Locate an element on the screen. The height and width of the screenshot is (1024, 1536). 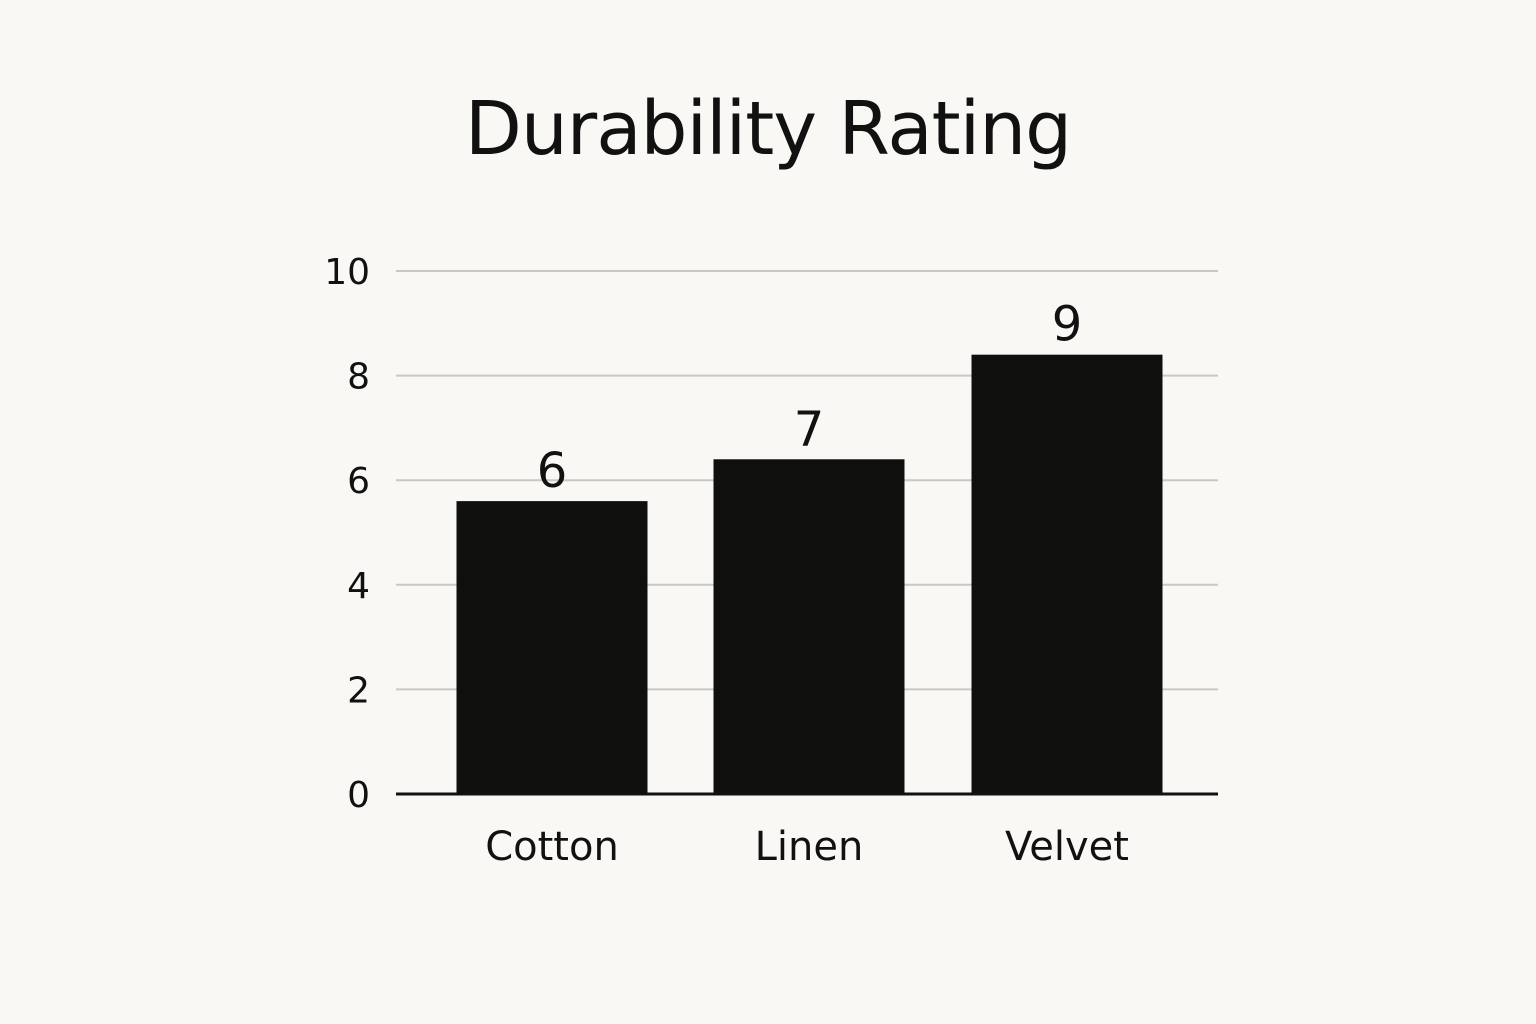
y-tick-label-0: 0 is located at coordinates (358, 795).